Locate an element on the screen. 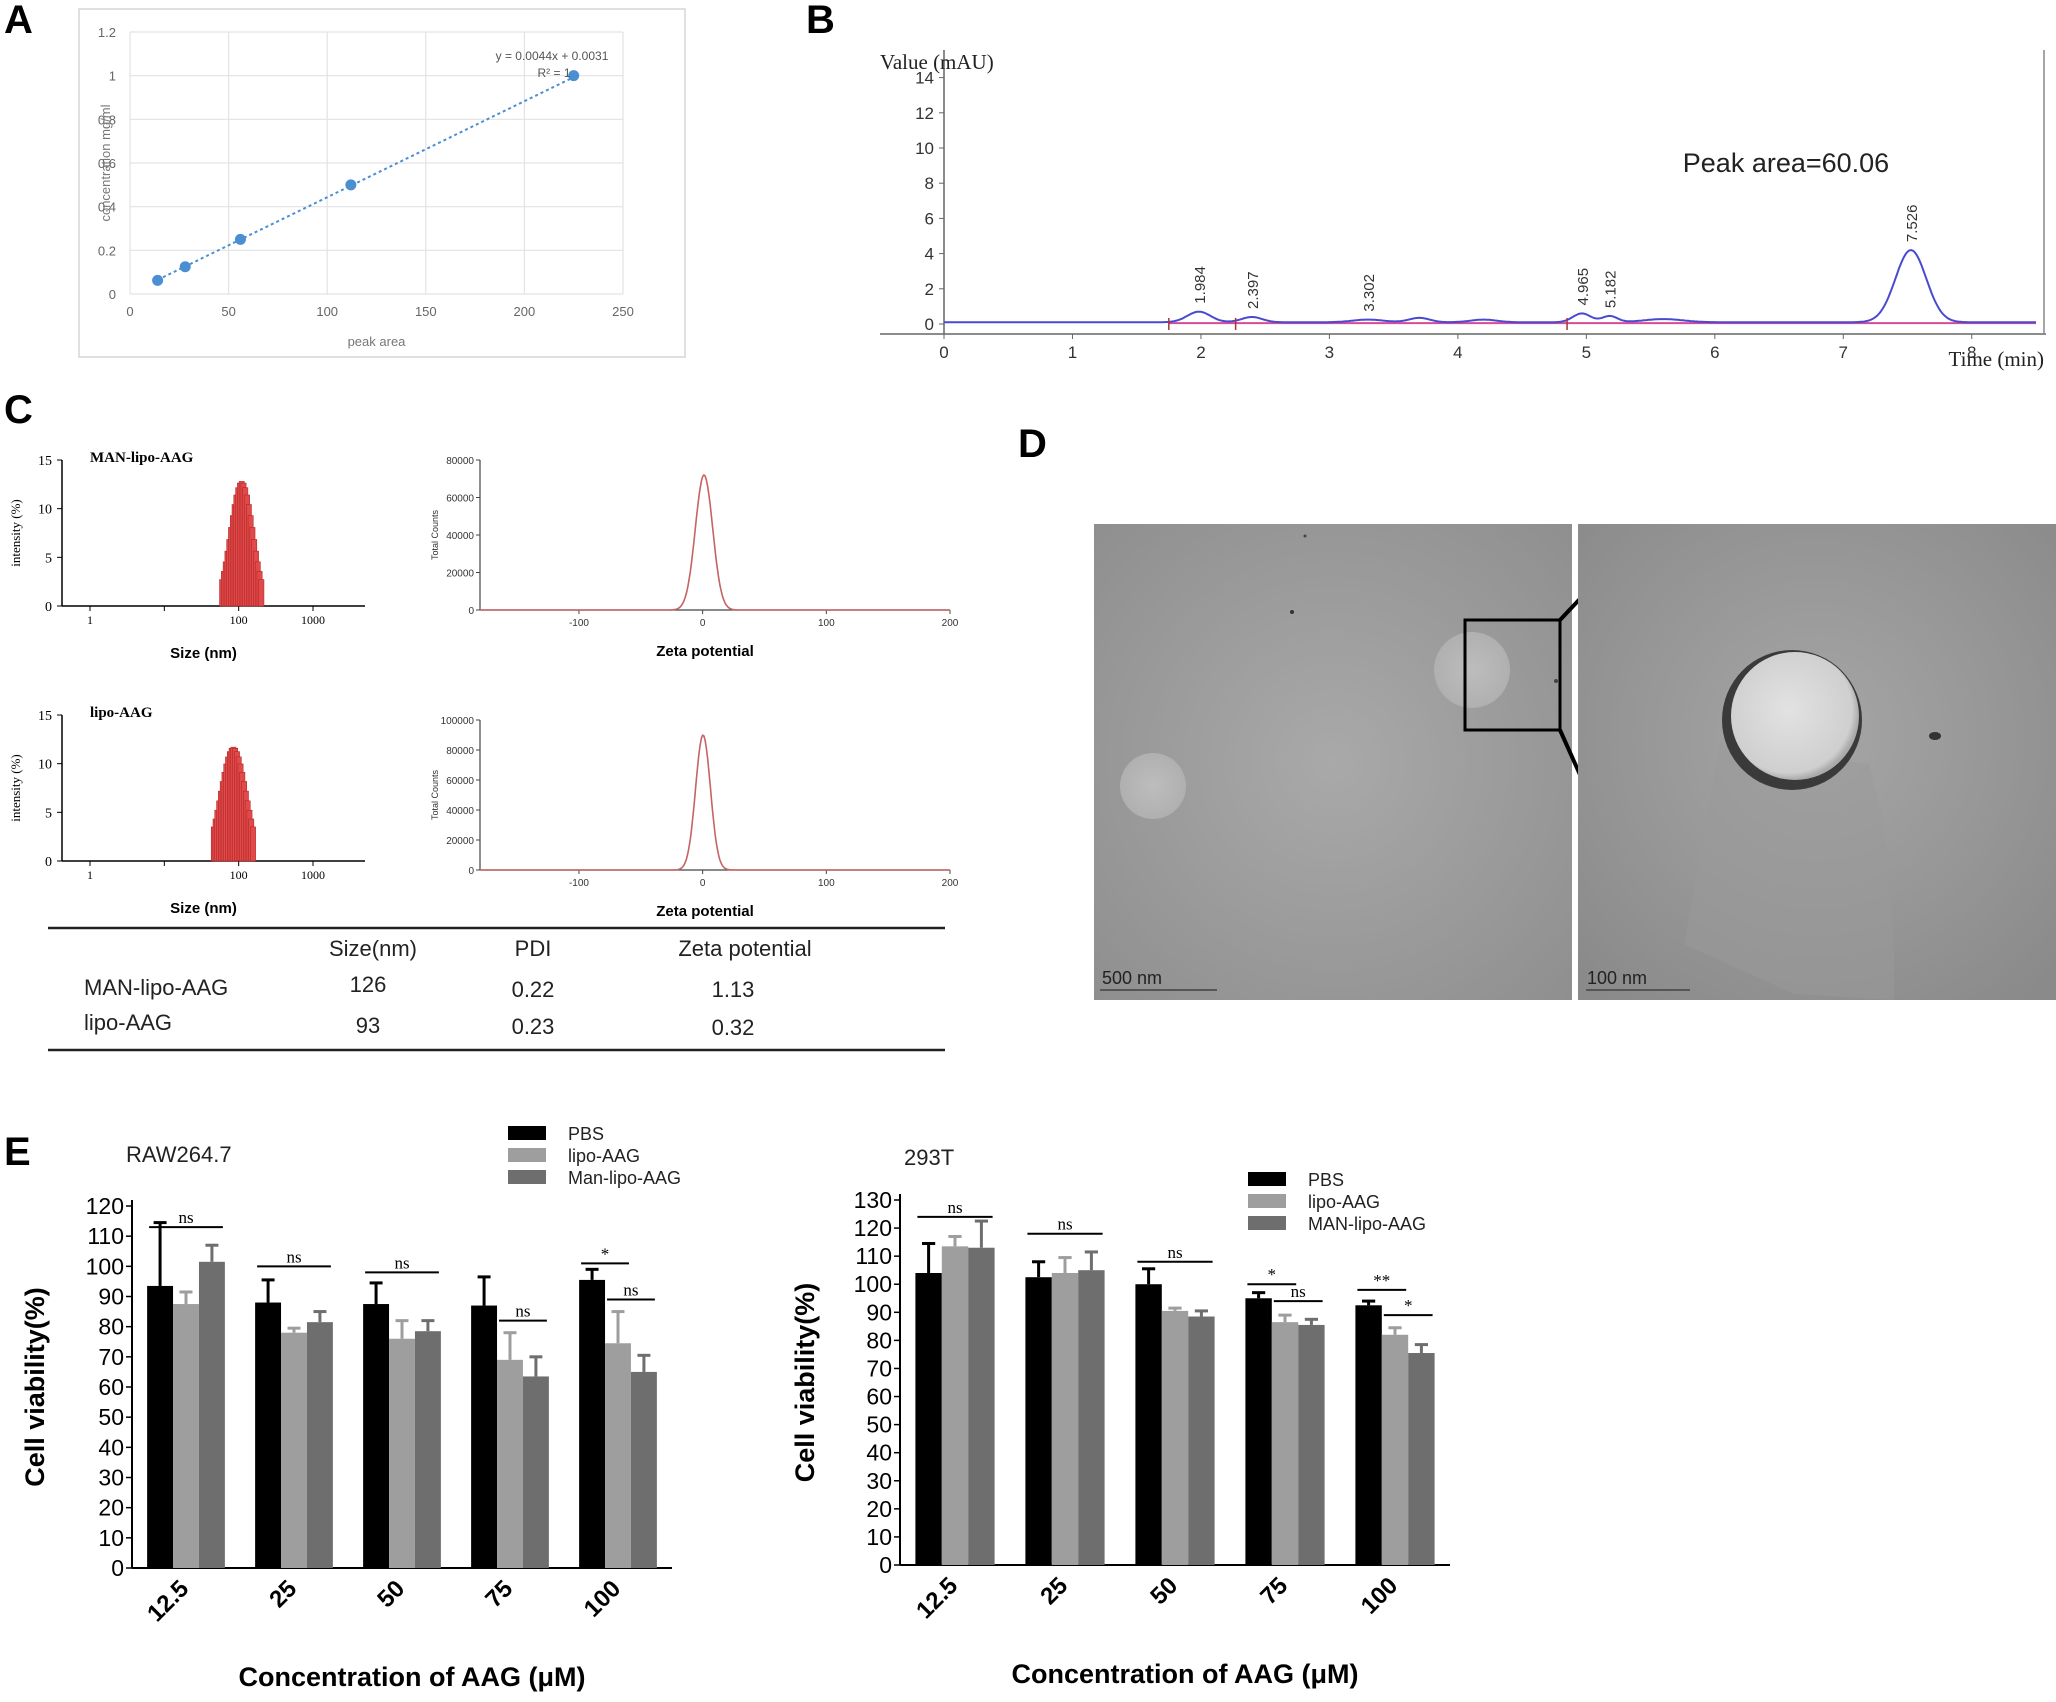 This screenshot has width=2056, height=1702. y-tick-label: 10 is located at coordinates (924, 148).